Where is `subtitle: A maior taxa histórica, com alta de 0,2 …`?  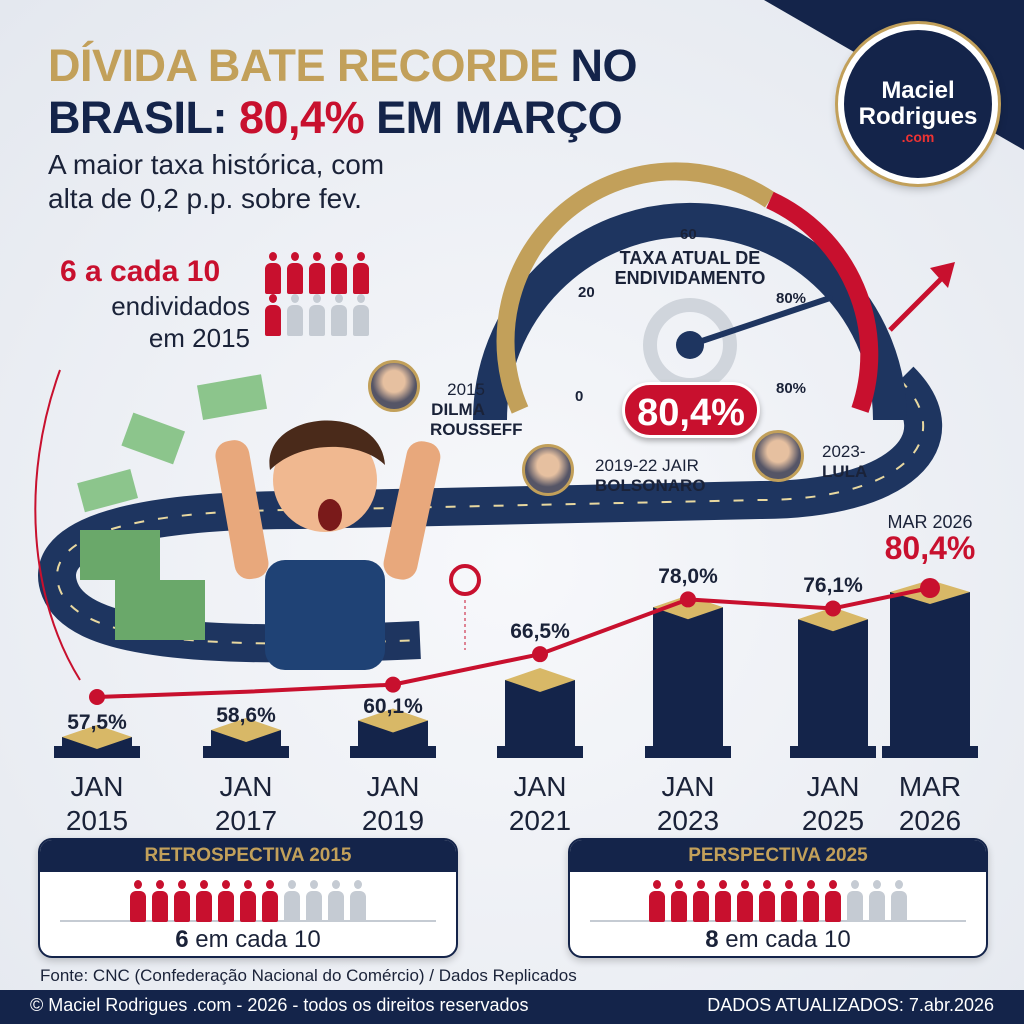 subtitle: A maior taxa histórica, com alta de 0,2 … is located at coordinates (216, 182).